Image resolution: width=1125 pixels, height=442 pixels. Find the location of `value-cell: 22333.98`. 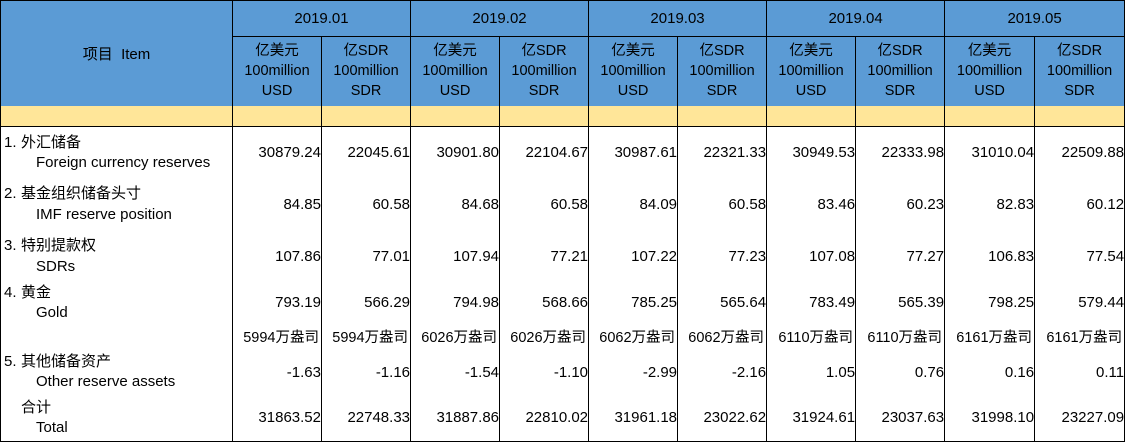

value-cell: 22333.98 is located at coordinates (900, 152).